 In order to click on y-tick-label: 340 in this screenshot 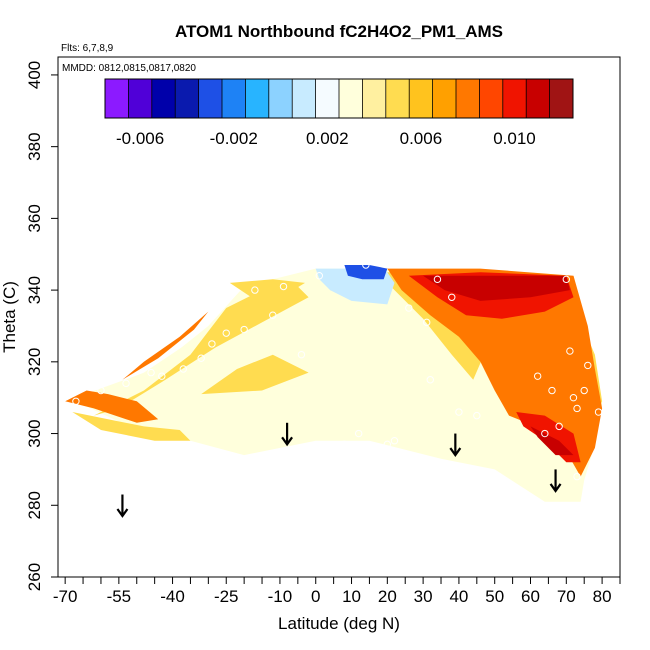, I will do `click(34, 290)`.